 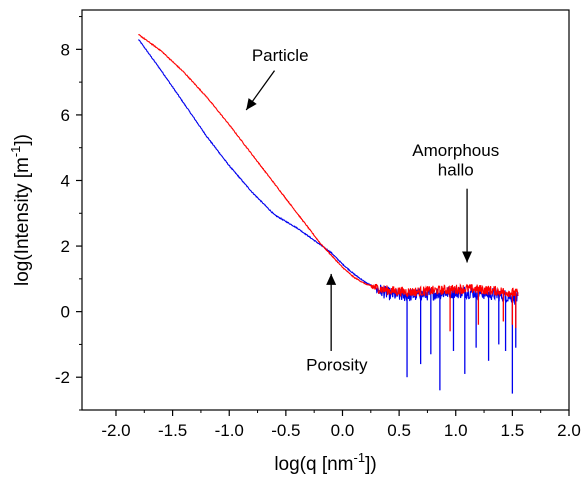 What do you see at coordinates (399, 430) in the screenshot?
I see `x-tick-label: 0.5` at bounding box center [399, 430].